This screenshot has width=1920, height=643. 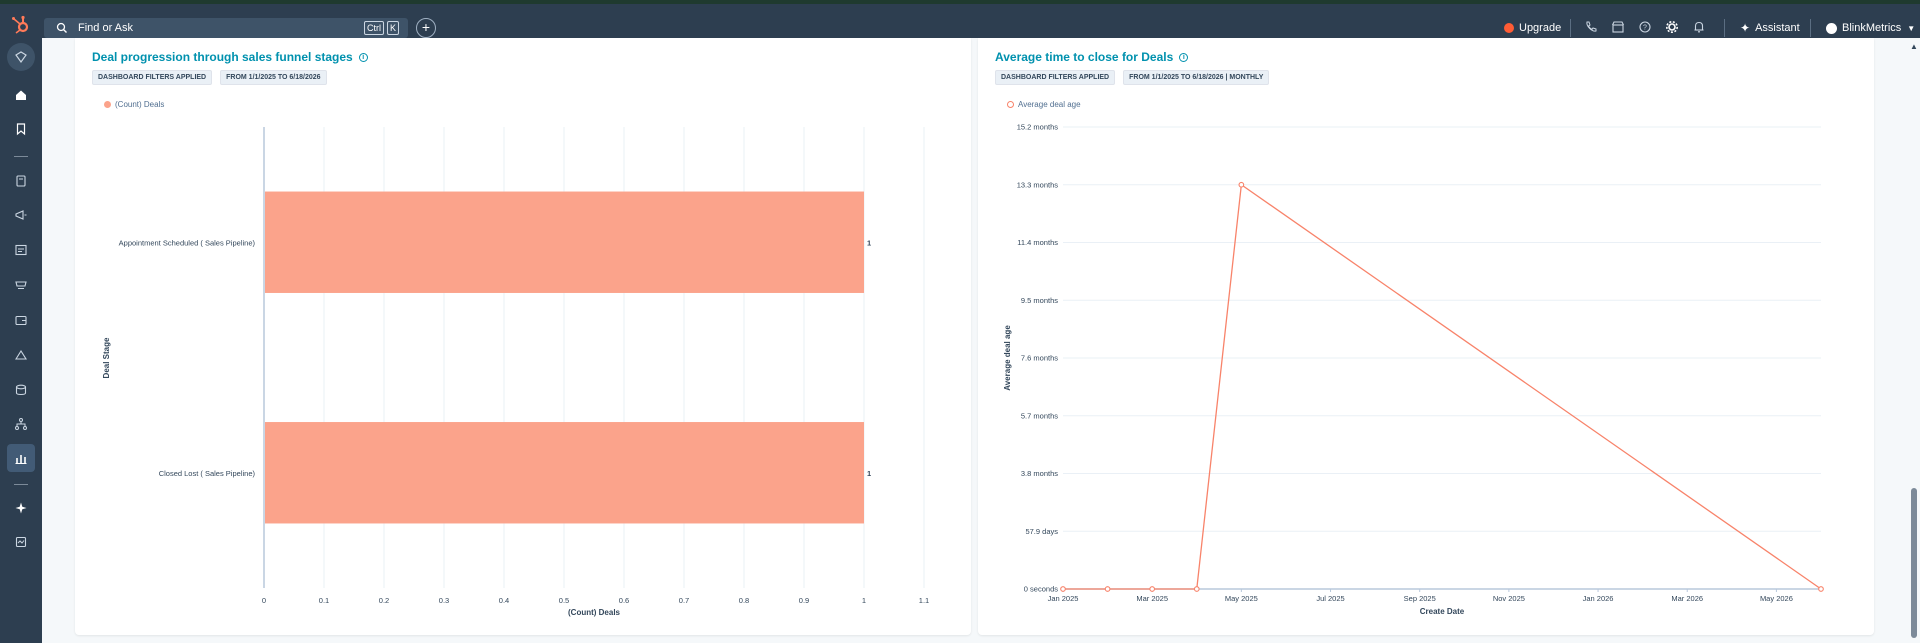 I want to click on settings-gear-icon, so click(x=1672, y=27).